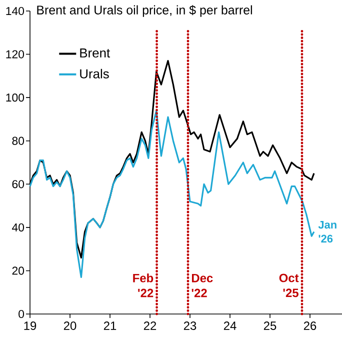 The width and height of the screenshot is (342, 342). I want to click on y-tick-label: 60, so click(18, 184).